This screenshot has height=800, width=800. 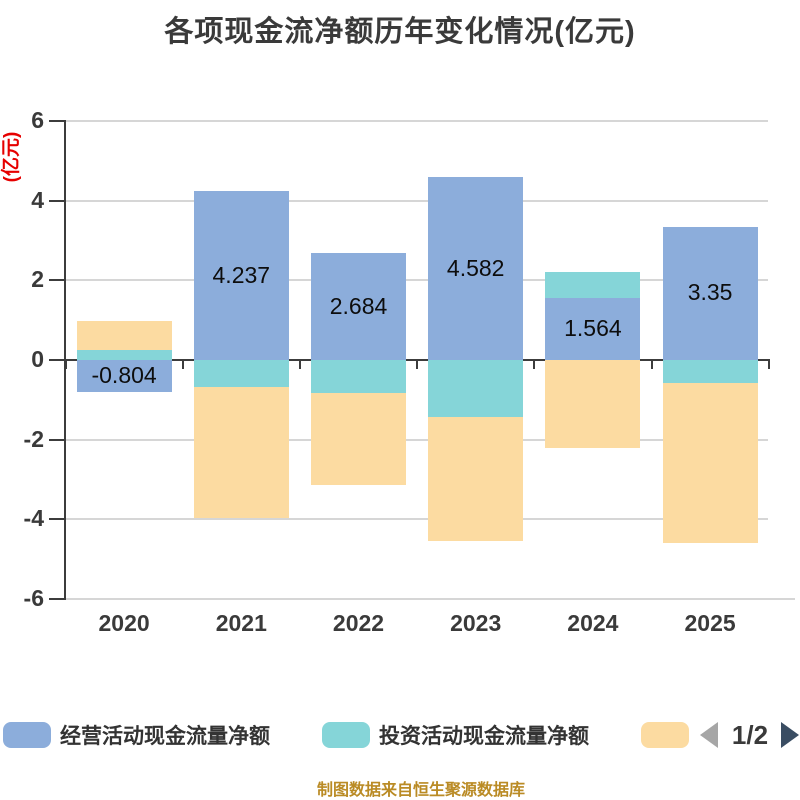 I want to click on bar-segment-operating-2022, so click(x=358, y=306).